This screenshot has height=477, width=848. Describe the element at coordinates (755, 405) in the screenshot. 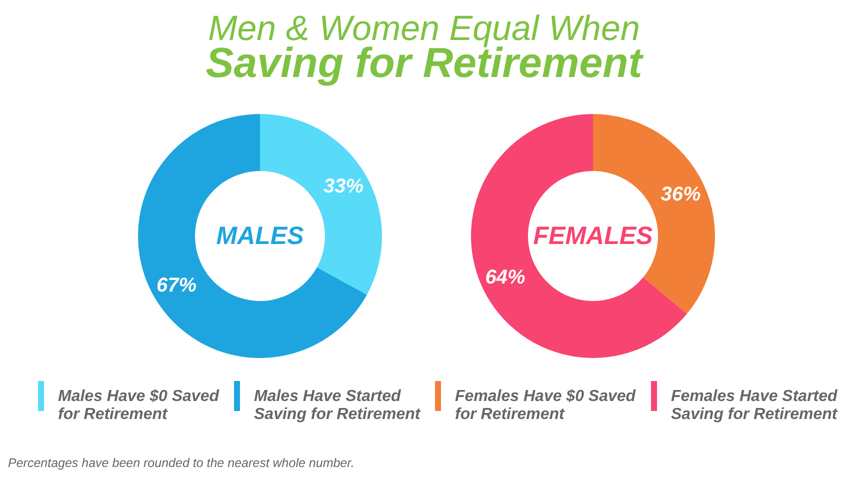

I see `legend-label: Females Have Started Saving for Retirement` at that location.